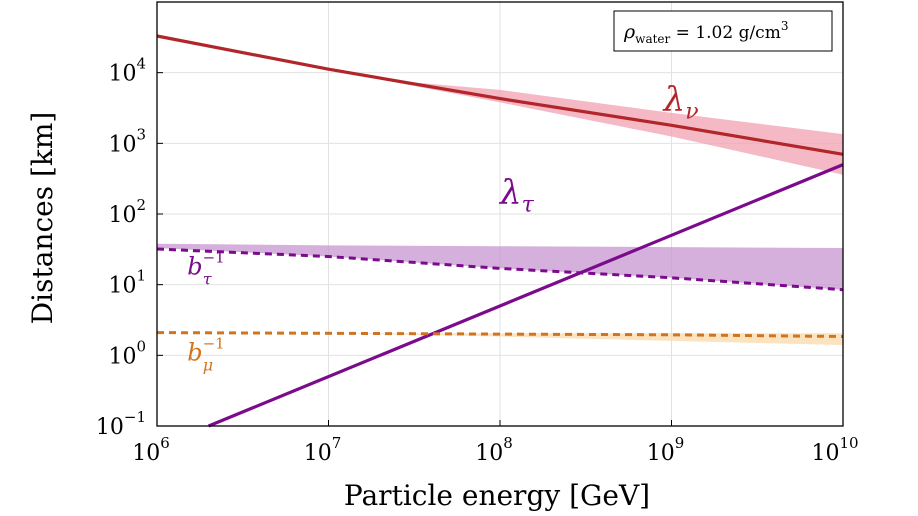 This screenshot has width=918, height=516. Describe the element at coordinates (141, 205) in the screenshot. I see `y-tick-exp: 2` at that location.